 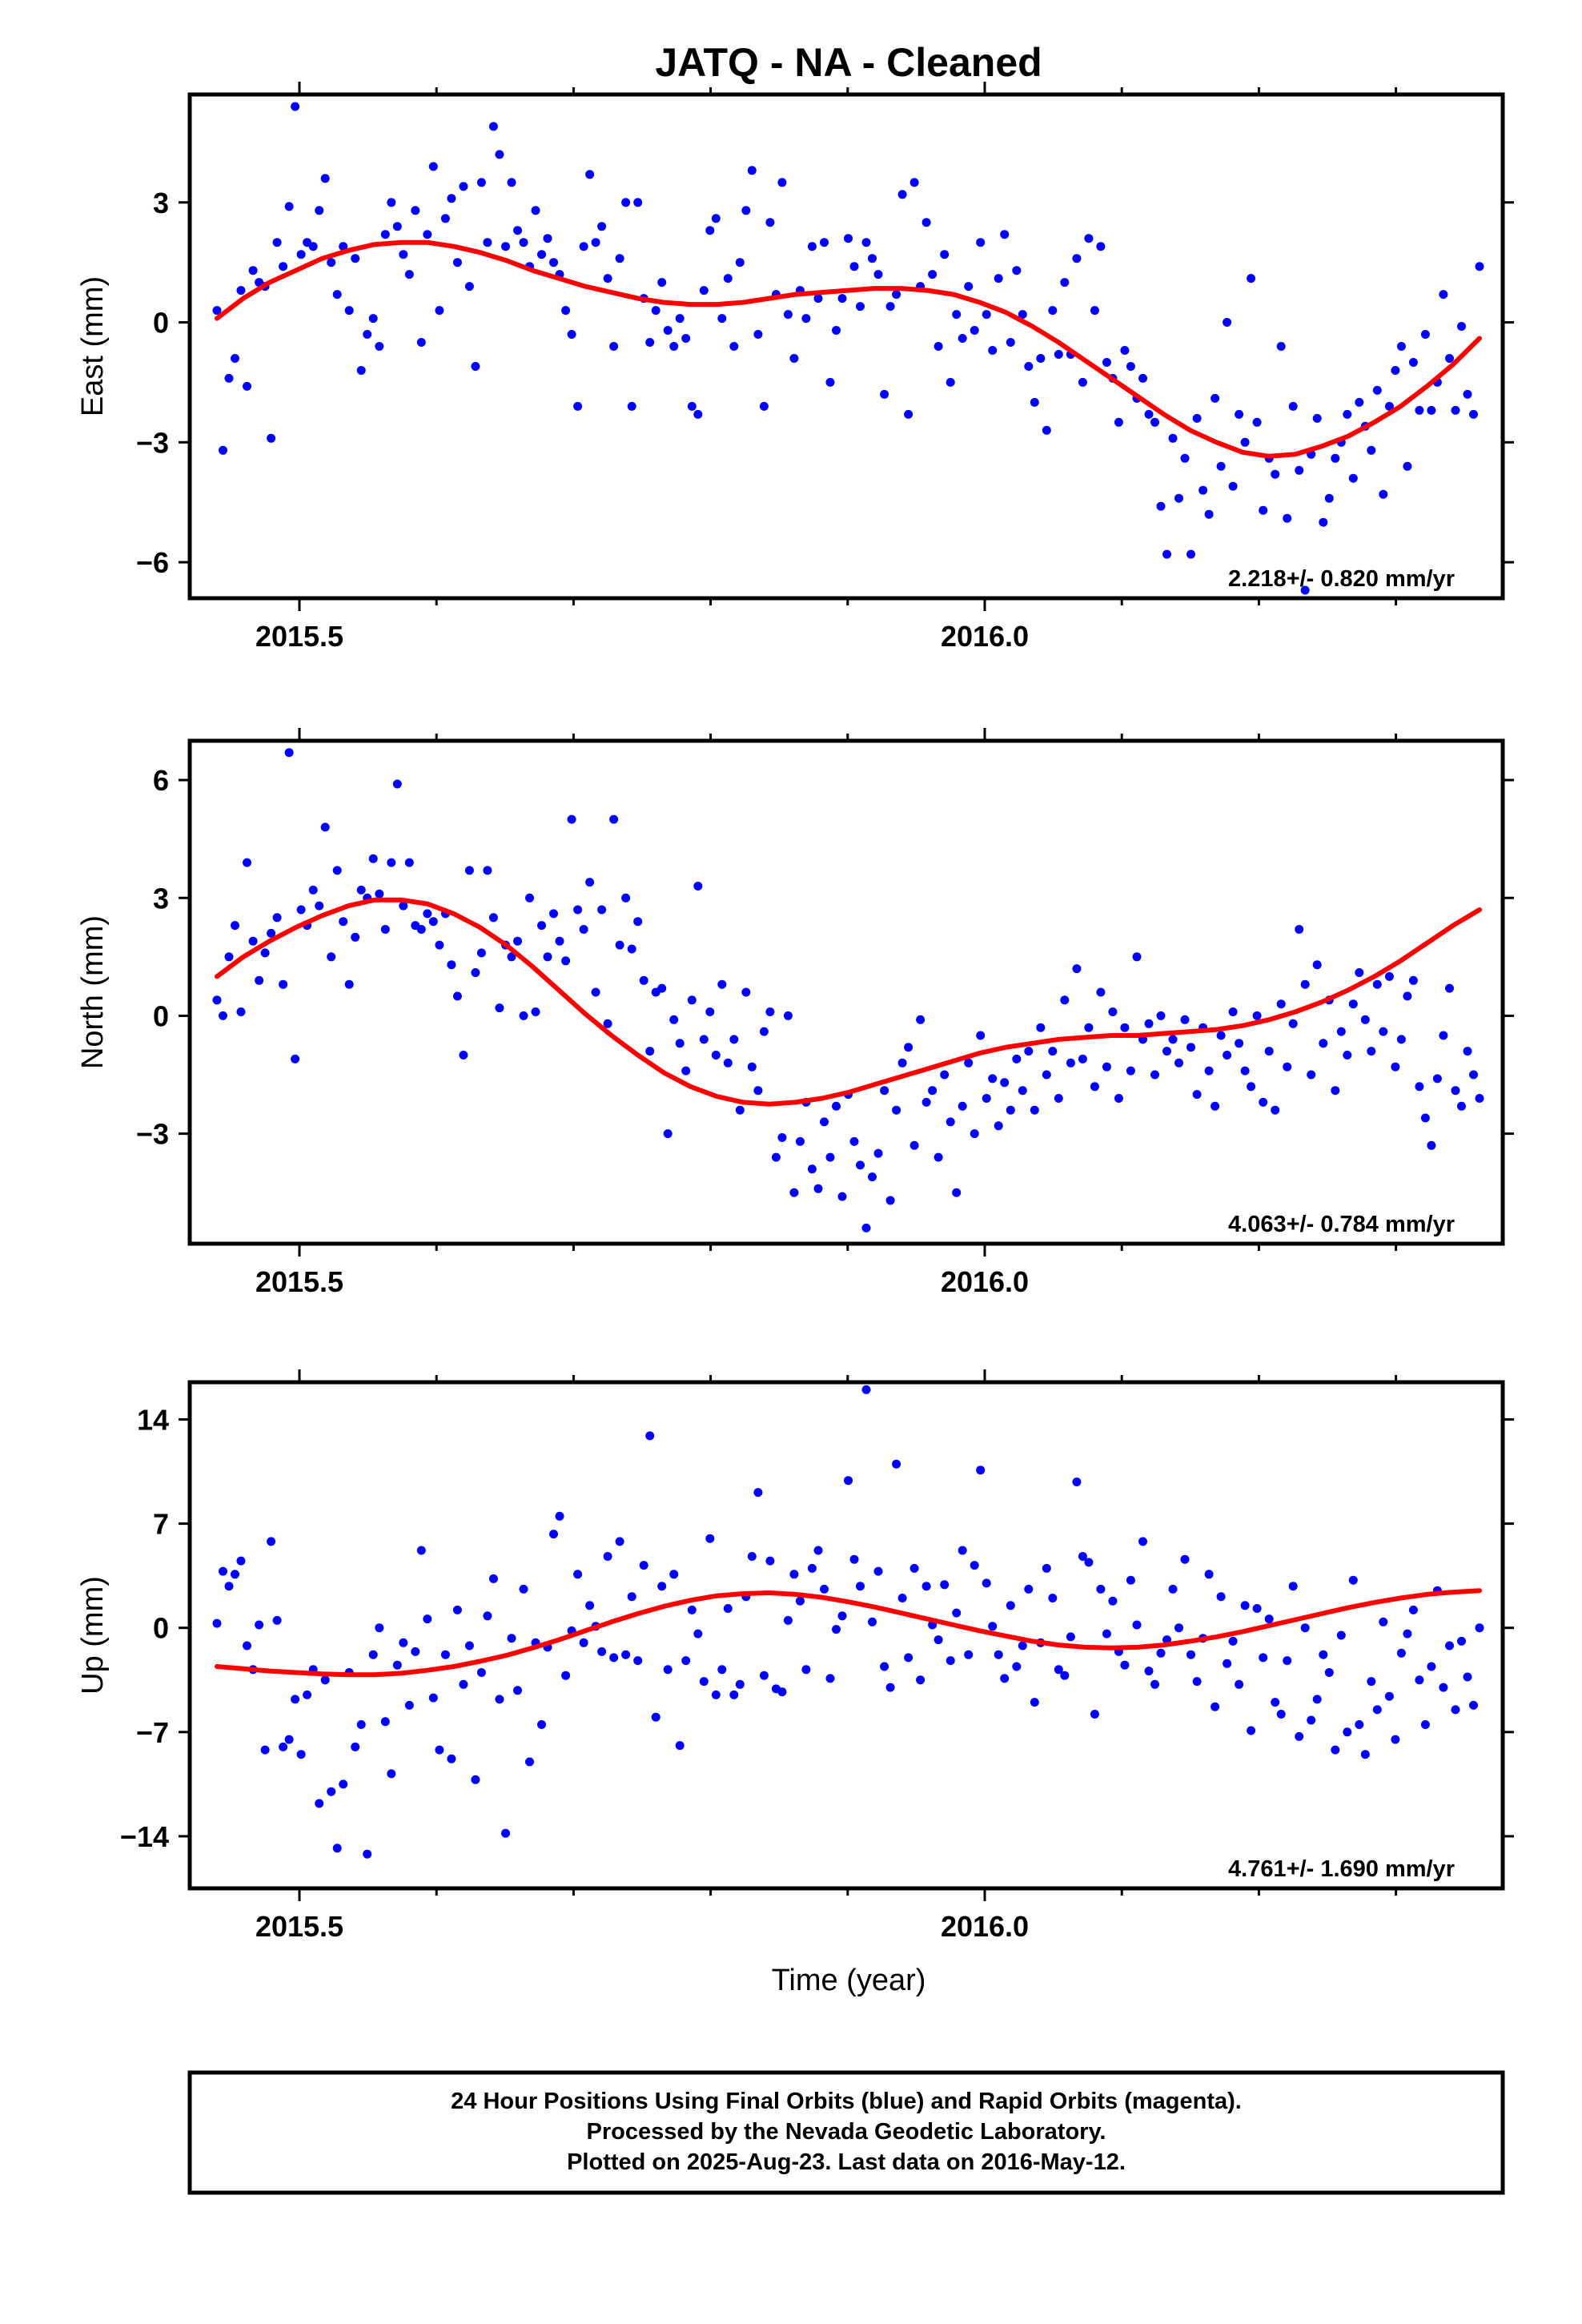 I want to click on north-y-tick-label: −3, so click(x=152, y=1134).